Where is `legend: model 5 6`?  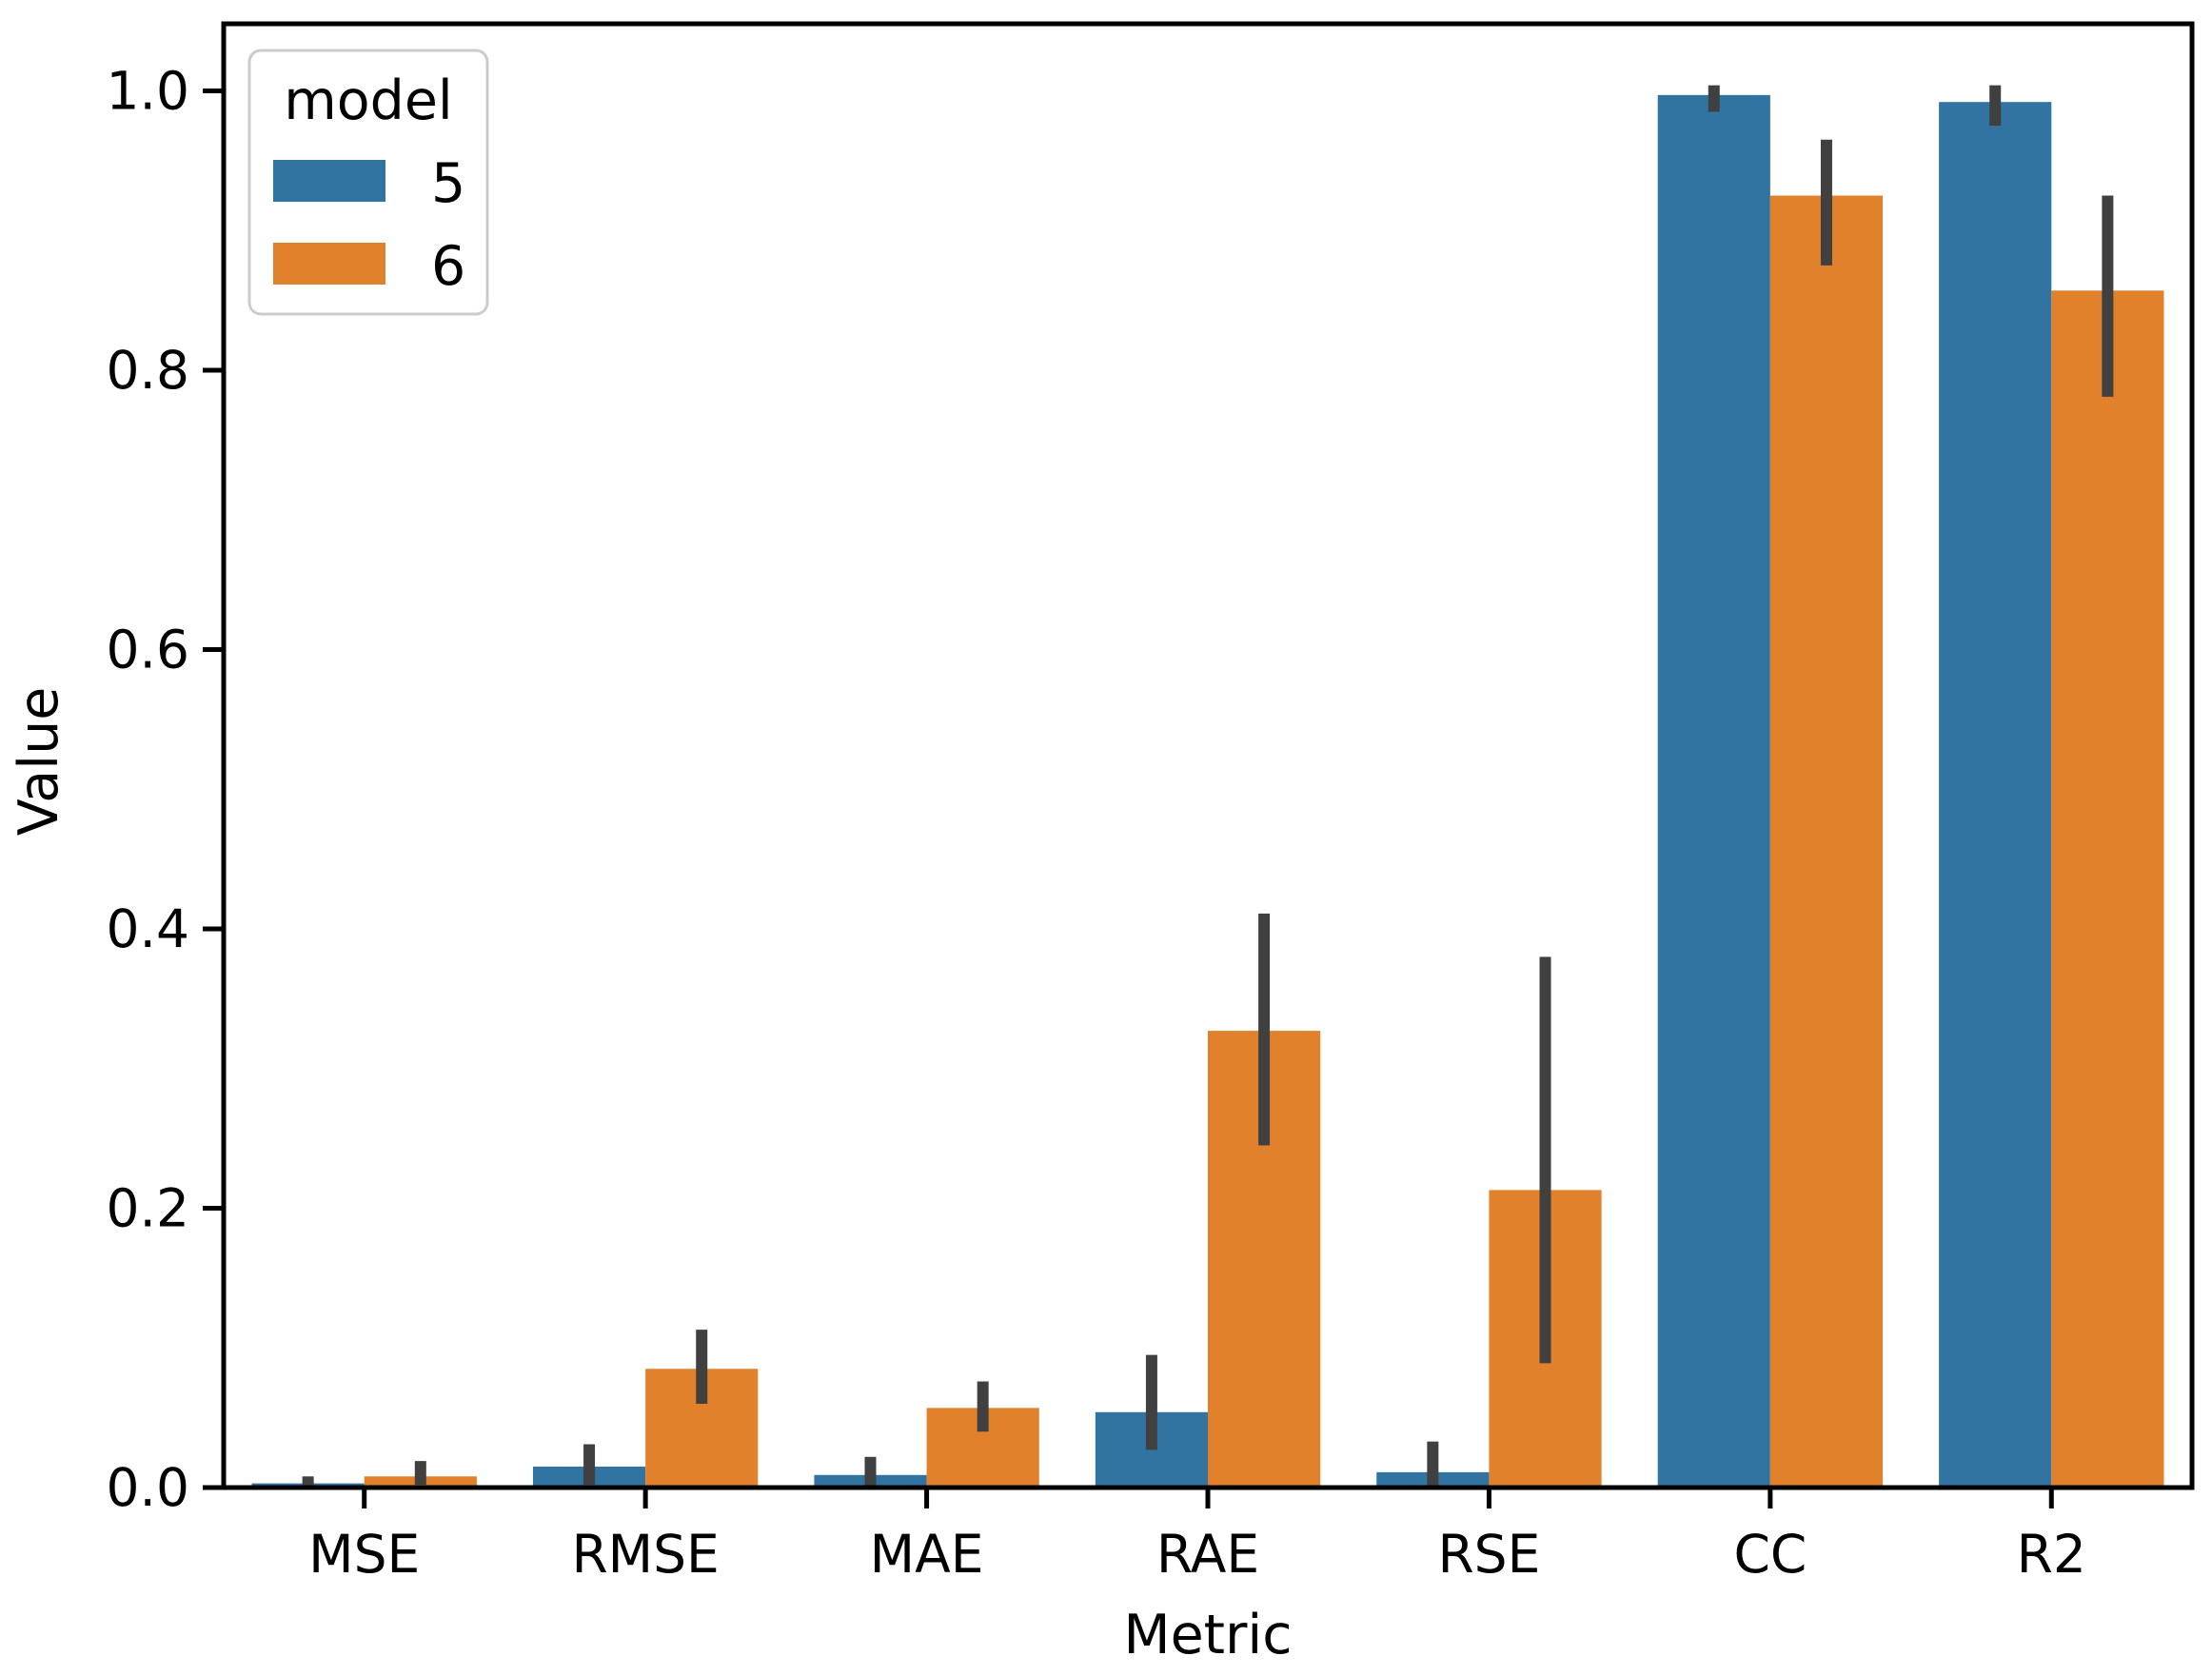 legend: model 5 6 is located at coordinates (368, 182).